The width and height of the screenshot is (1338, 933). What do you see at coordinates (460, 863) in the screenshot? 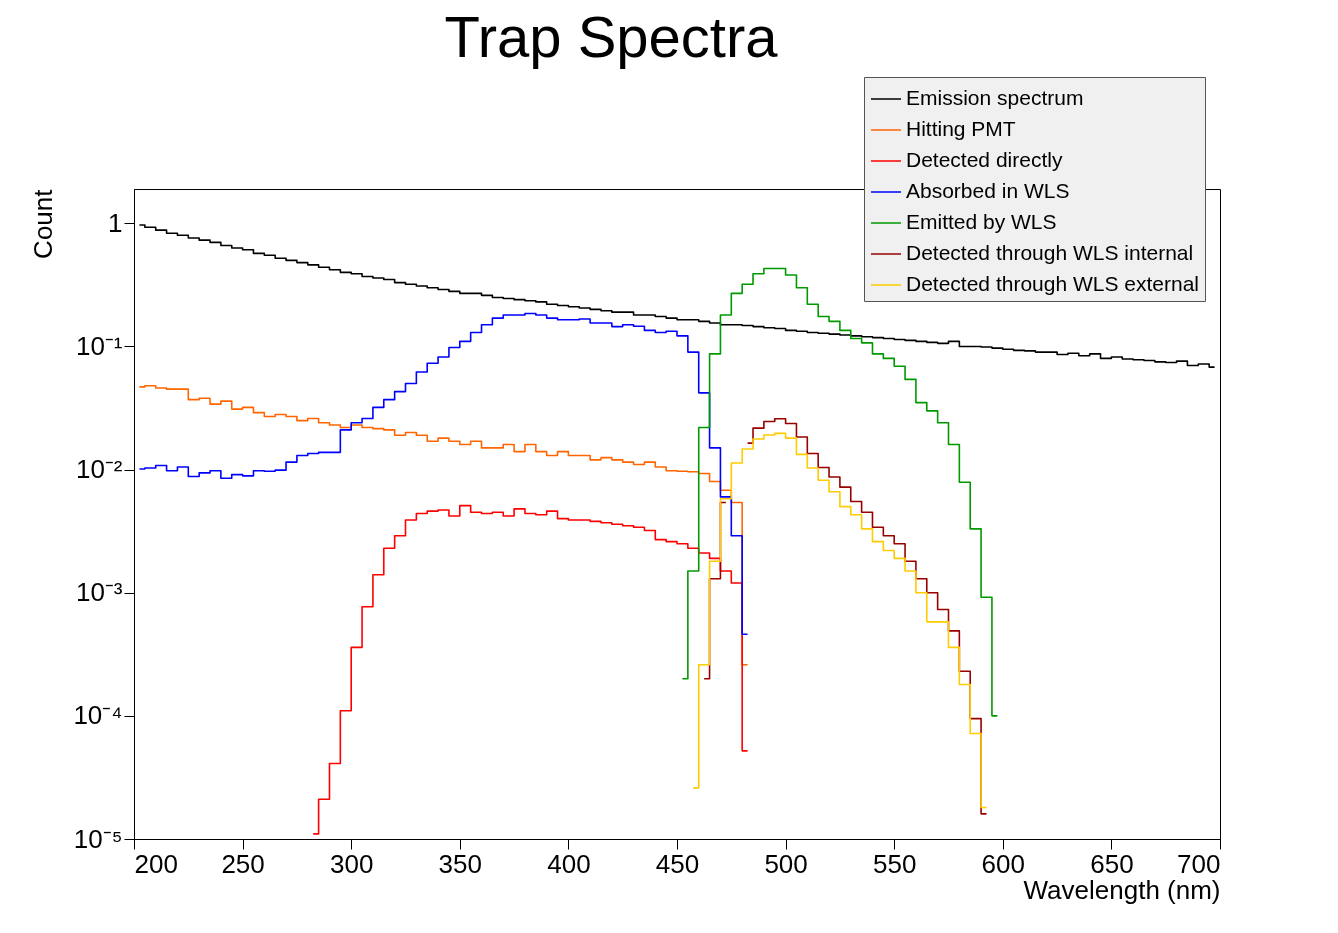
I see `x-tick-label: 350` at bounding box center [460, 863].